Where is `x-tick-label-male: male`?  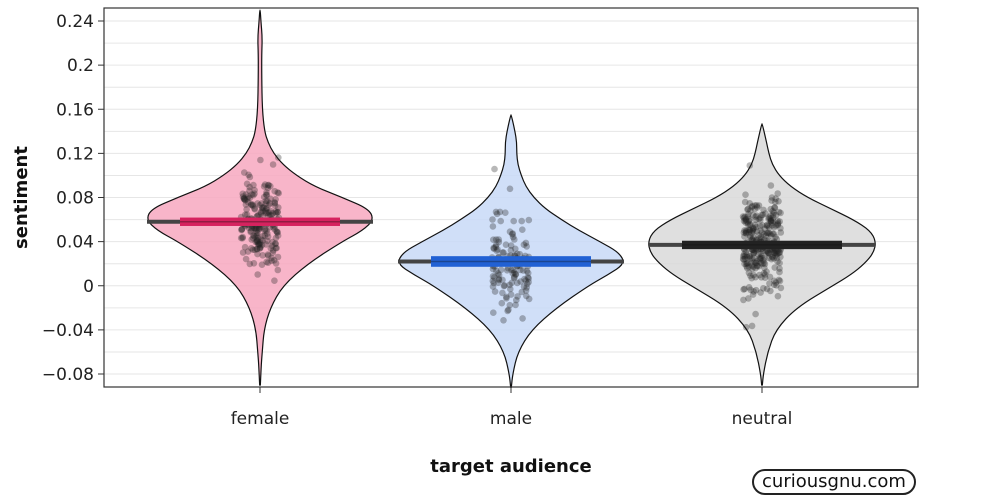
x-tick-label-male: male is located at coordinates (511, 419).